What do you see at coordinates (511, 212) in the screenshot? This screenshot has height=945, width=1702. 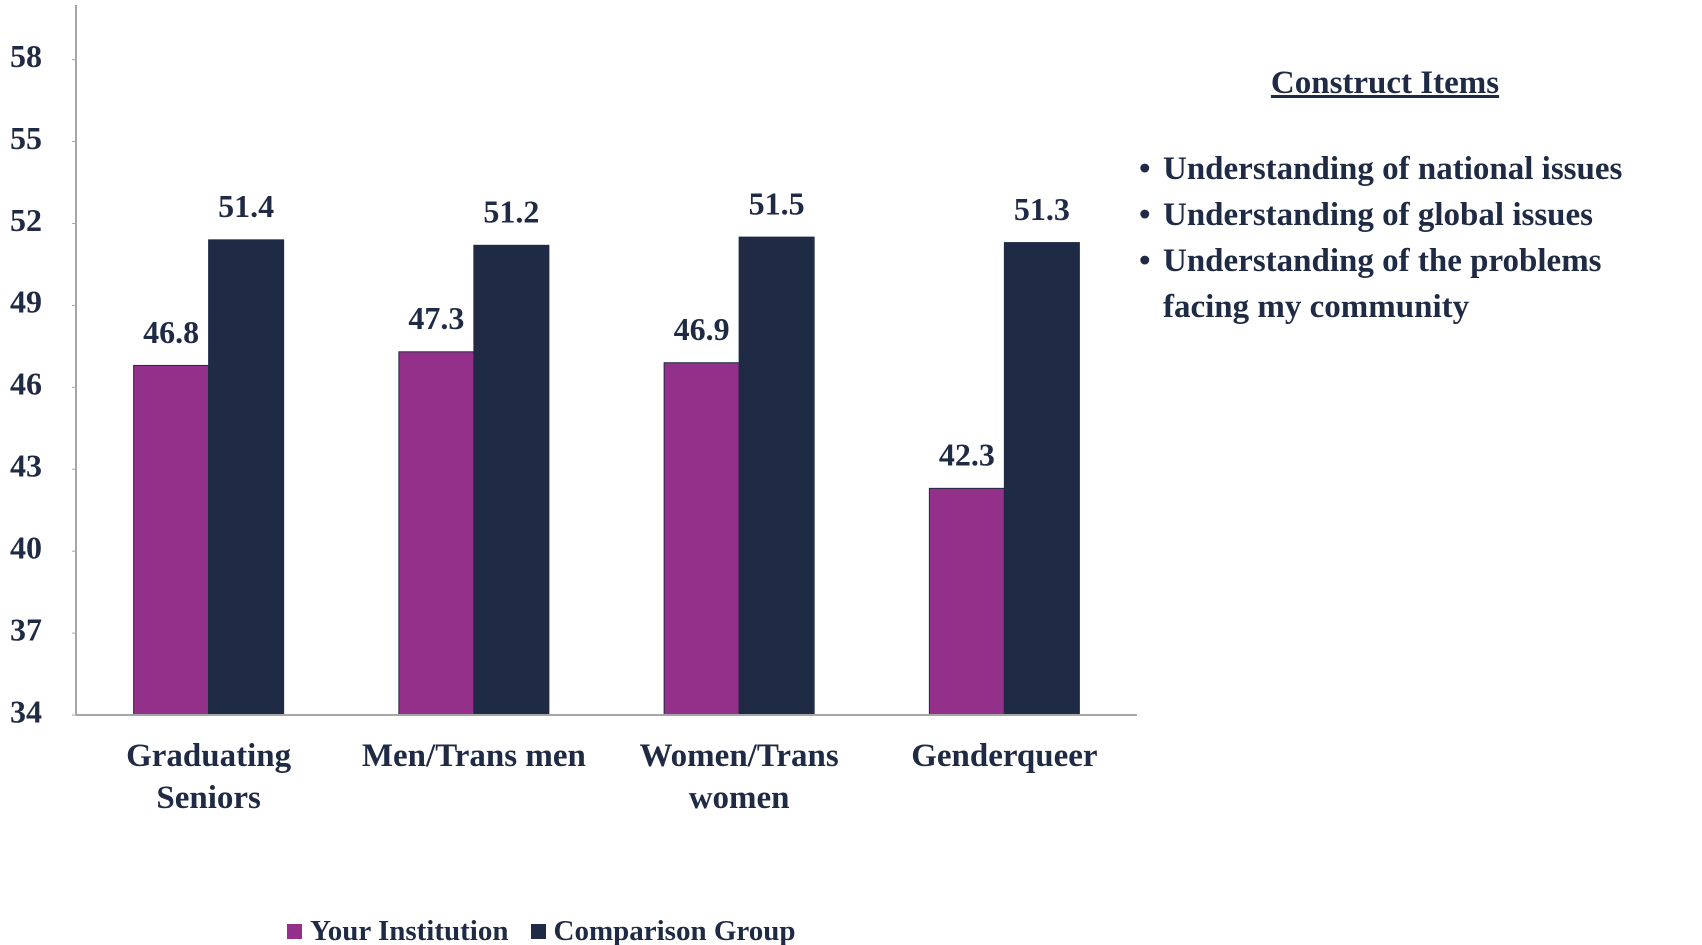 I see `data-label: 51.2` at bounding box center [511, 212].